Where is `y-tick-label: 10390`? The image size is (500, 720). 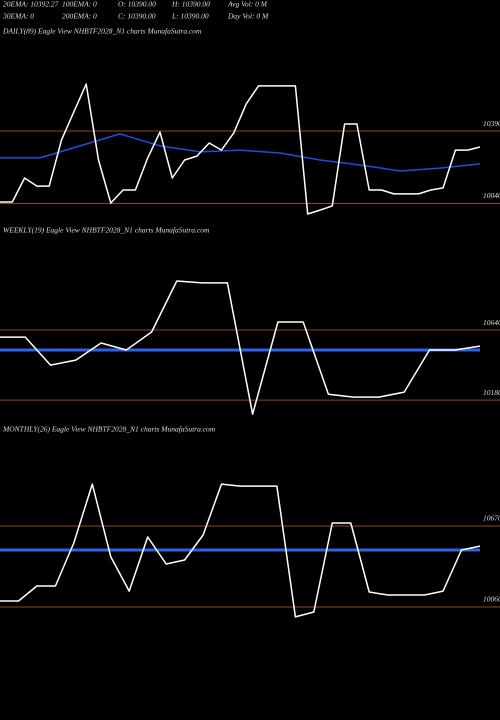
y-tick-label: 10390 is located at coordinates (491, 123).